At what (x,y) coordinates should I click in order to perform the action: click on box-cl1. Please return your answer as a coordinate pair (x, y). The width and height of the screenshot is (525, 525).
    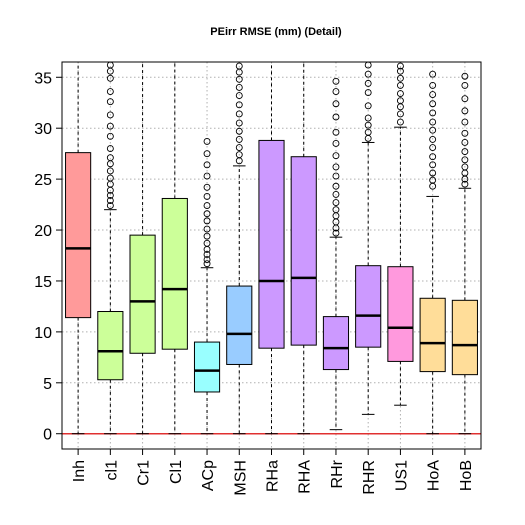
    Looking at the image, I should click on (110, 248).